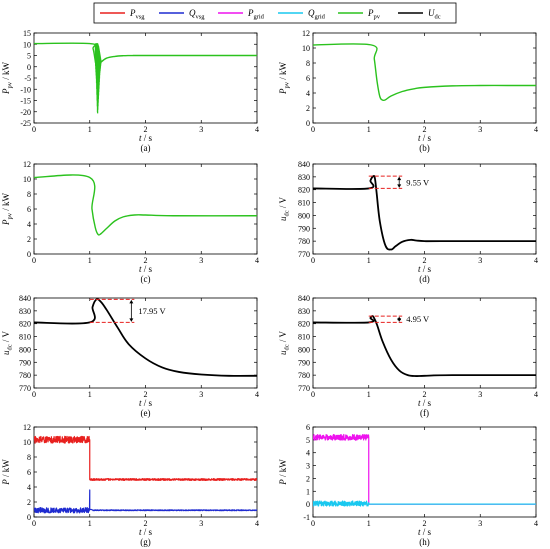 This screenshot has height=549, width=550. What do you see at coordinates (308, 491) in the screenshot?
I see `y-tick-label: 1` at bounding box center [308, 491].